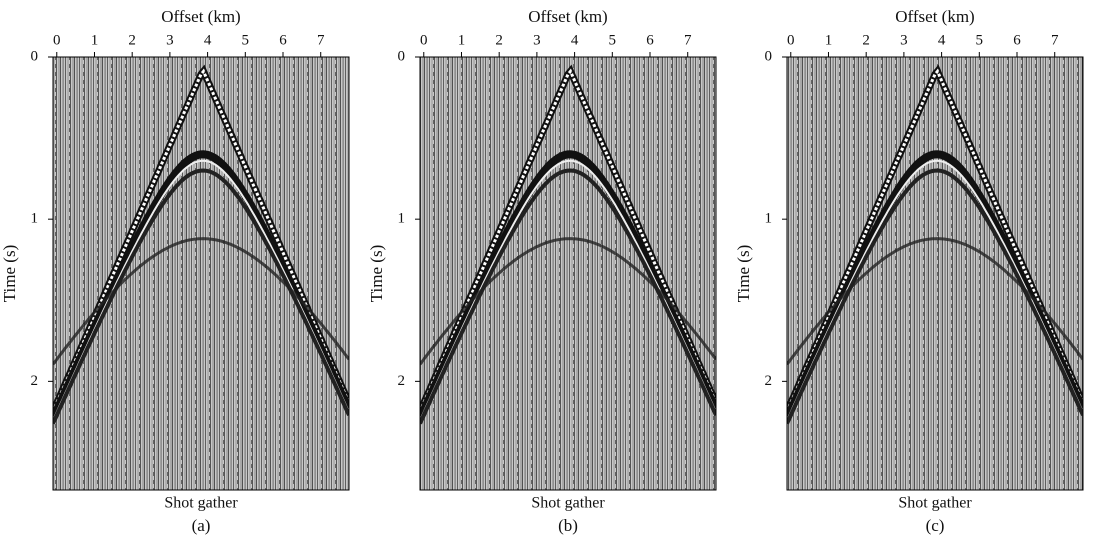 The width and height of the screenshot is (1098, 544). What do you see at coordinates (935, 525) in the screenshot?
I see `panel-label: (c)` at bounding box center [935, 525].